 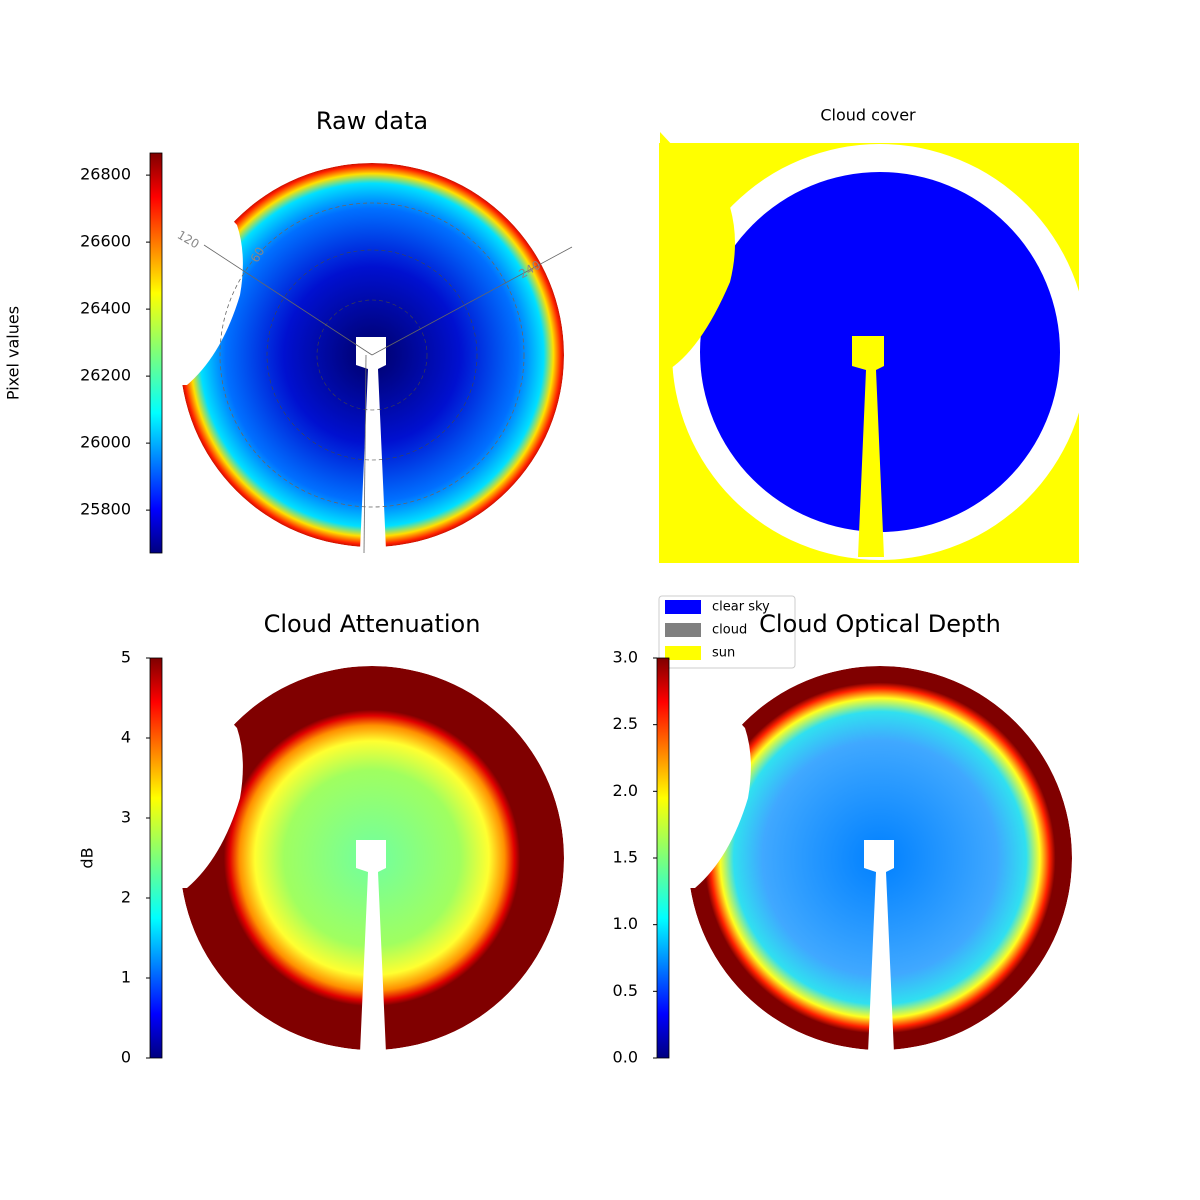 What do you see at coordinates (873, 347) in the screenshot?
I see `cloud-cover-image` at bounding box center [873, 347].